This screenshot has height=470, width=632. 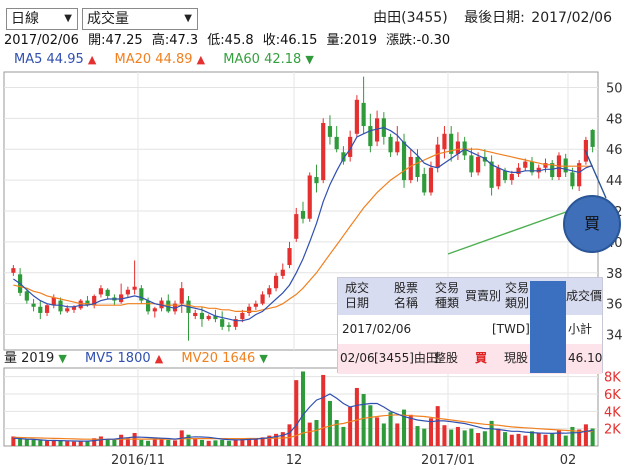 I want to click on price-tick-label: 34, so click(x=614, y=336).